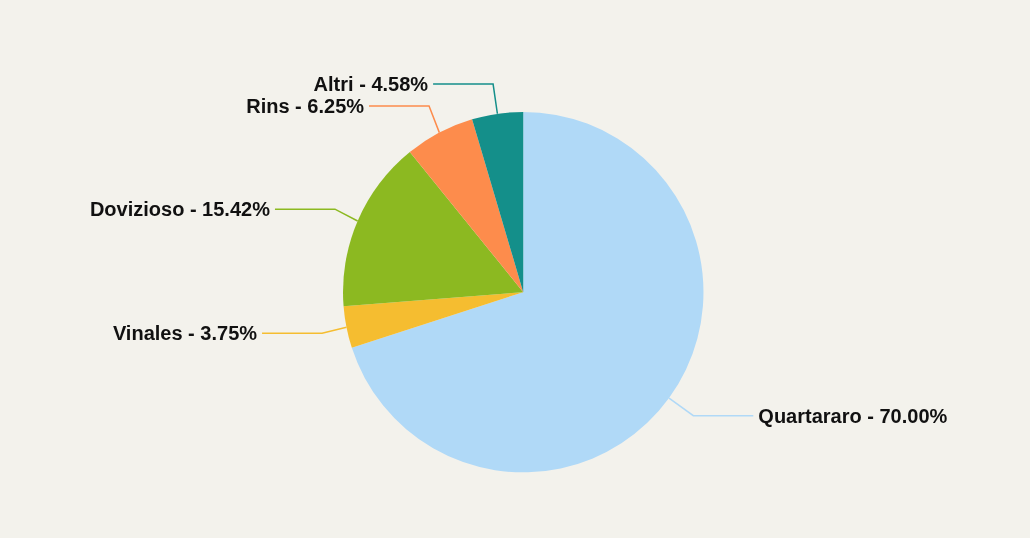 The width and height of the screenshot is (1030, 538). What do you see at coordinates (371, 84) in the screenshot?
I see `slice-label: Altri - 4.58%` at bounding box center [371, 84].